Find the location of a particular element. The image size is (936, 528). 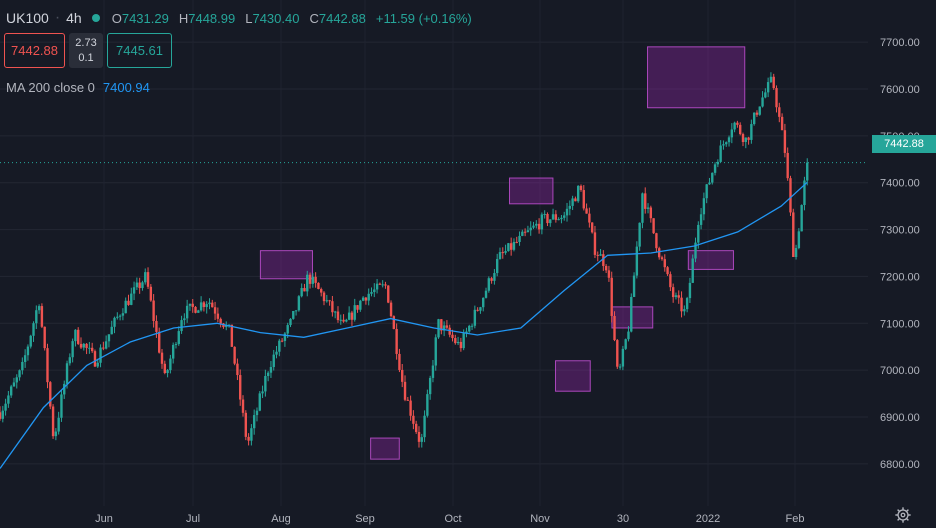

buy-button: 7445.61 is located at coordinates (139, 50).